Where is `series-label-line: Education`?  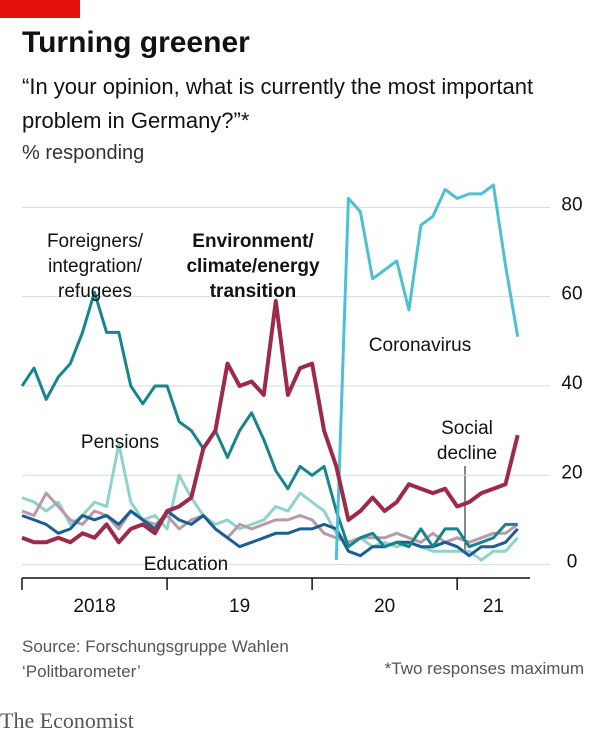
series-label-line: Education is located at coordinates (186, 564).